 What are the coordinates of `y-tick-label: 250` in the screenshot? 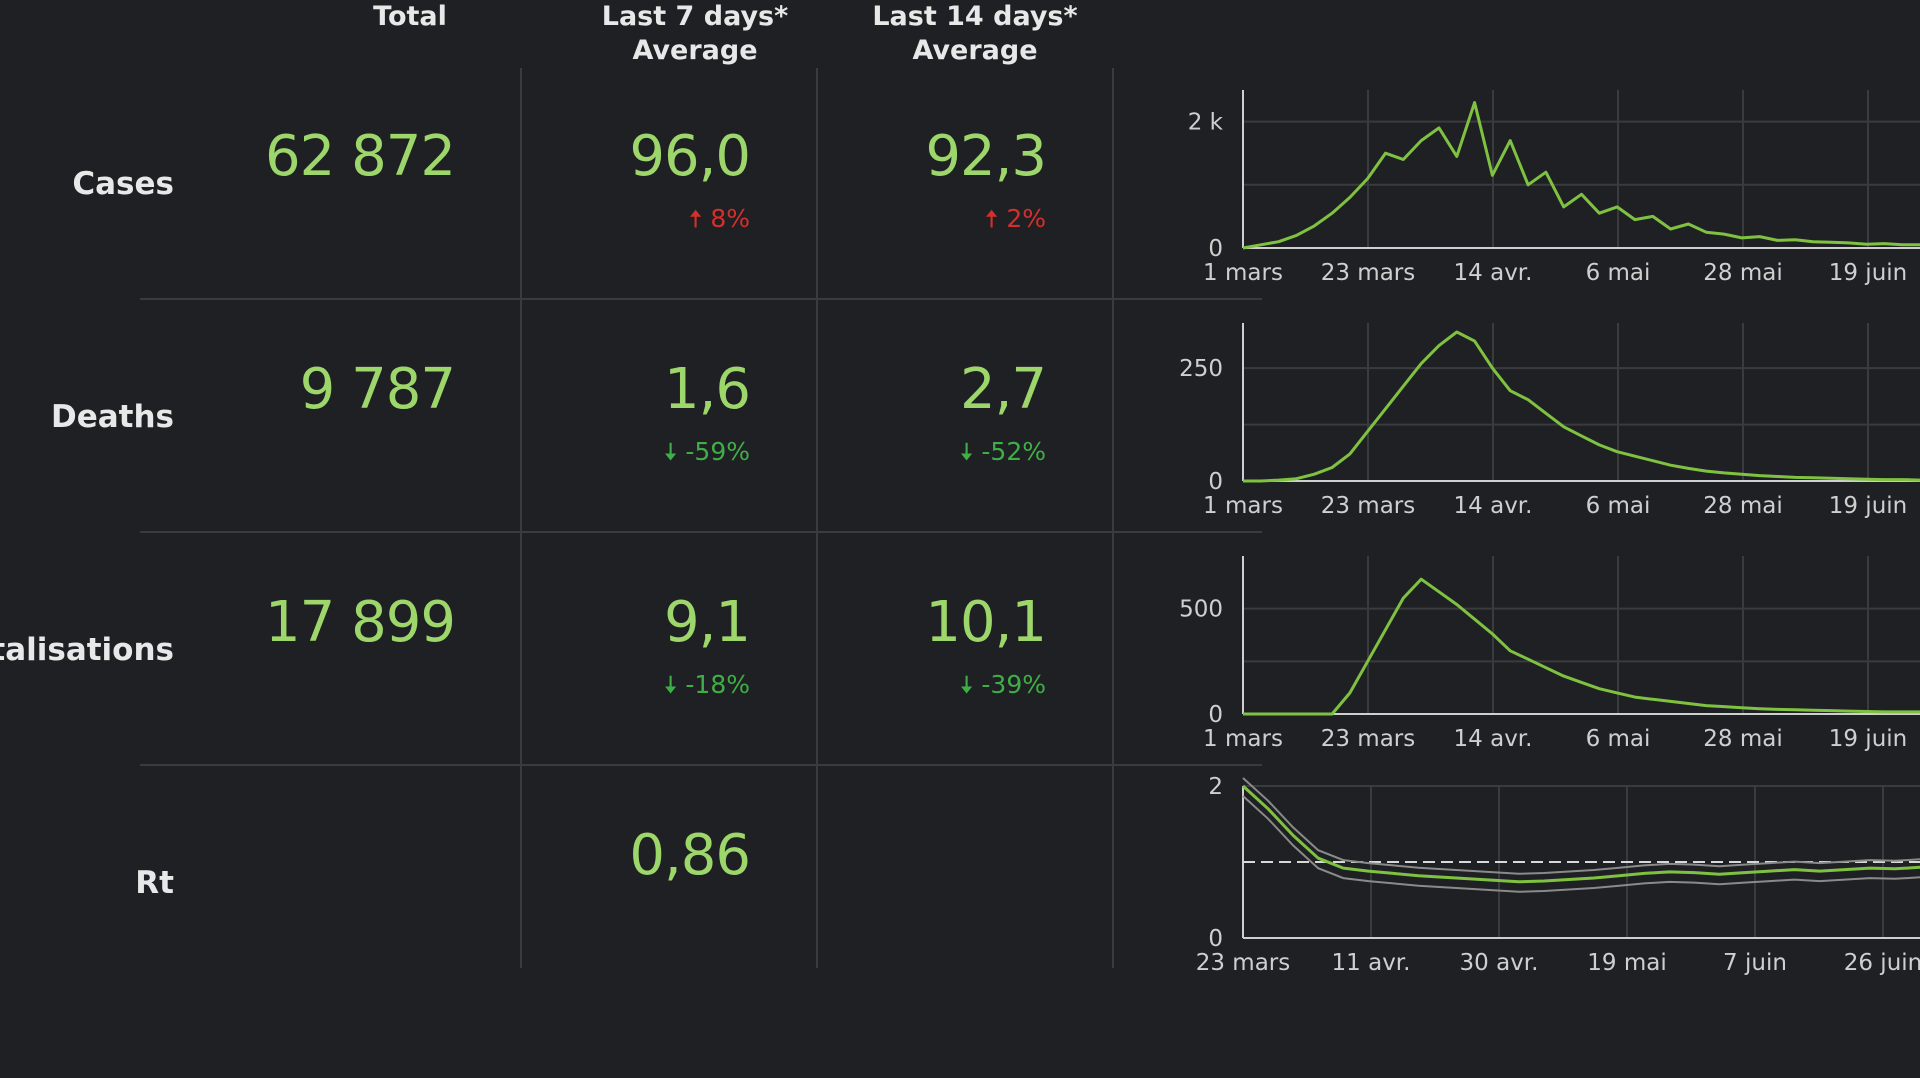 It's located at (1201, 369).